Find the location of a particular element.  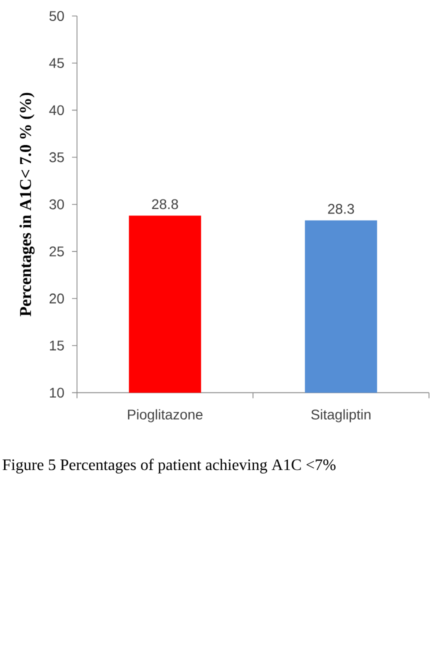

x-tick-label: Sitagliptin is located at coordinates (340, 415).